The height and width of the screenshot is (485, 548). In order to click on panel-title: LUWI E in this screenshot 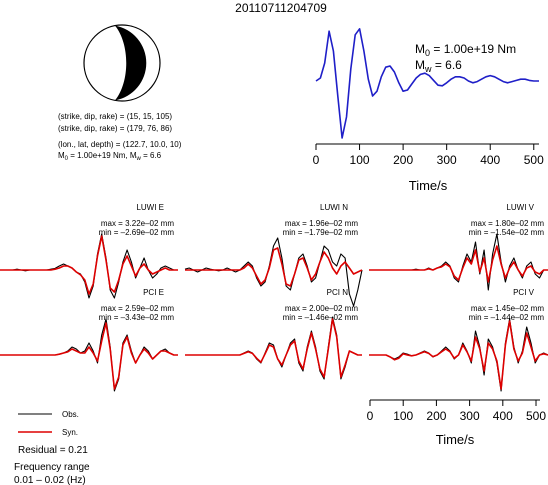, I will do `click(150, 207)`.